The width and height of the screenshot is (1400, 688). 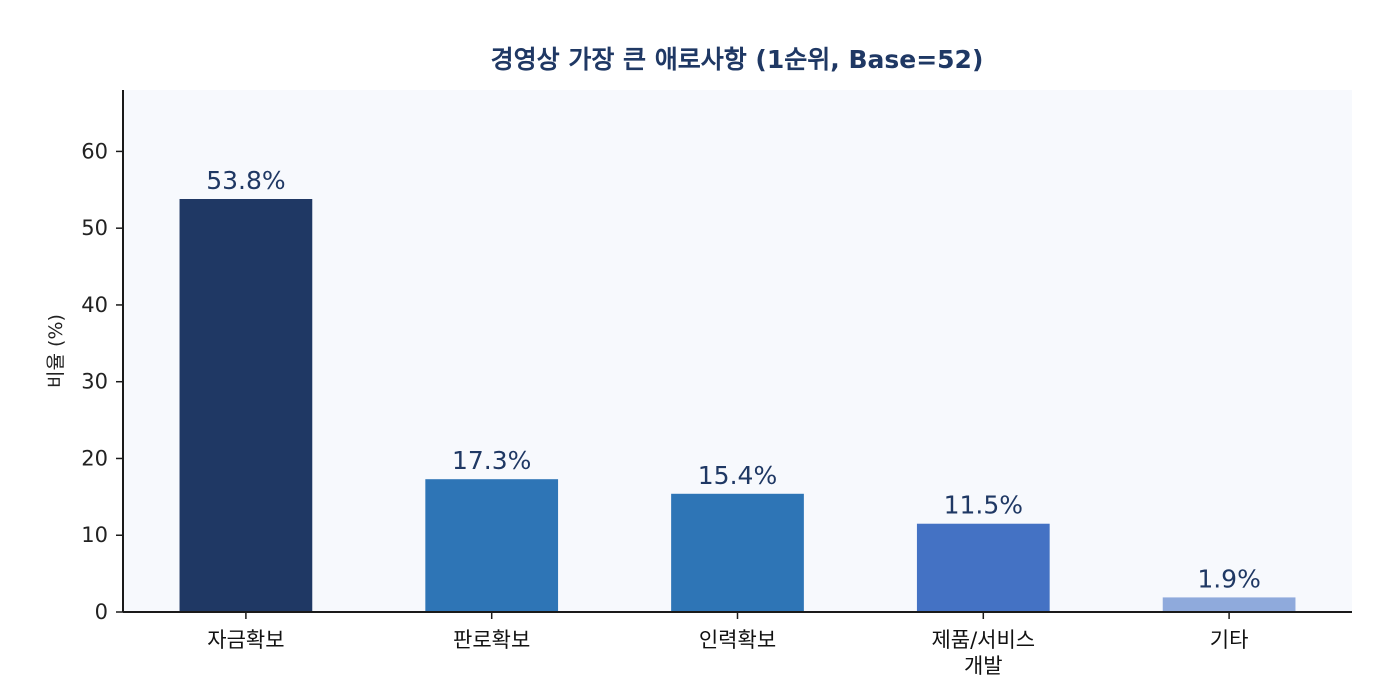 I want to click on data-label: 11.5%, so click(x=983, y=505).